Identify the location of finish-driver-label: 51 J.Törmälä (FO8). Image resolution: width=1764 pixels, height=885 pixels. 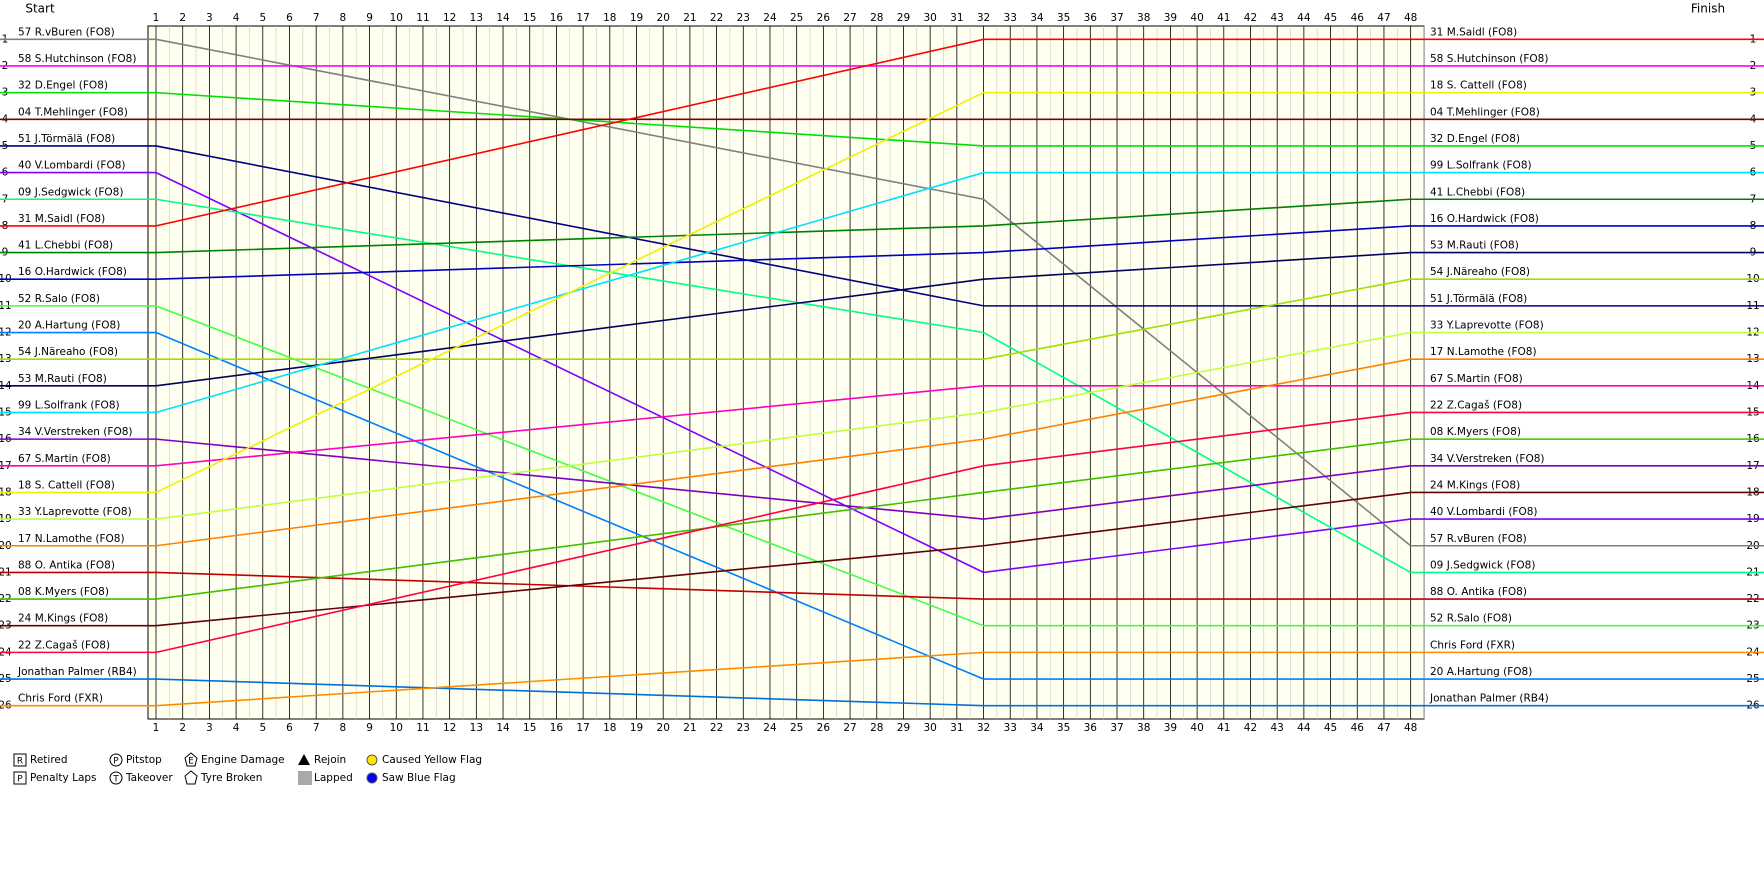
(1478, 299).